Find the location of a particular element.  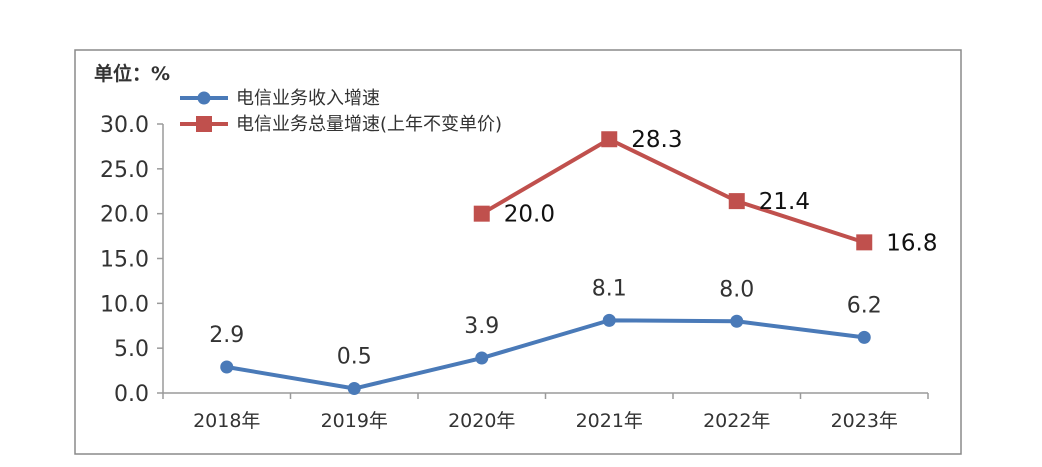

y-tick-label: 25.0 is located at coordinates (124, 170).